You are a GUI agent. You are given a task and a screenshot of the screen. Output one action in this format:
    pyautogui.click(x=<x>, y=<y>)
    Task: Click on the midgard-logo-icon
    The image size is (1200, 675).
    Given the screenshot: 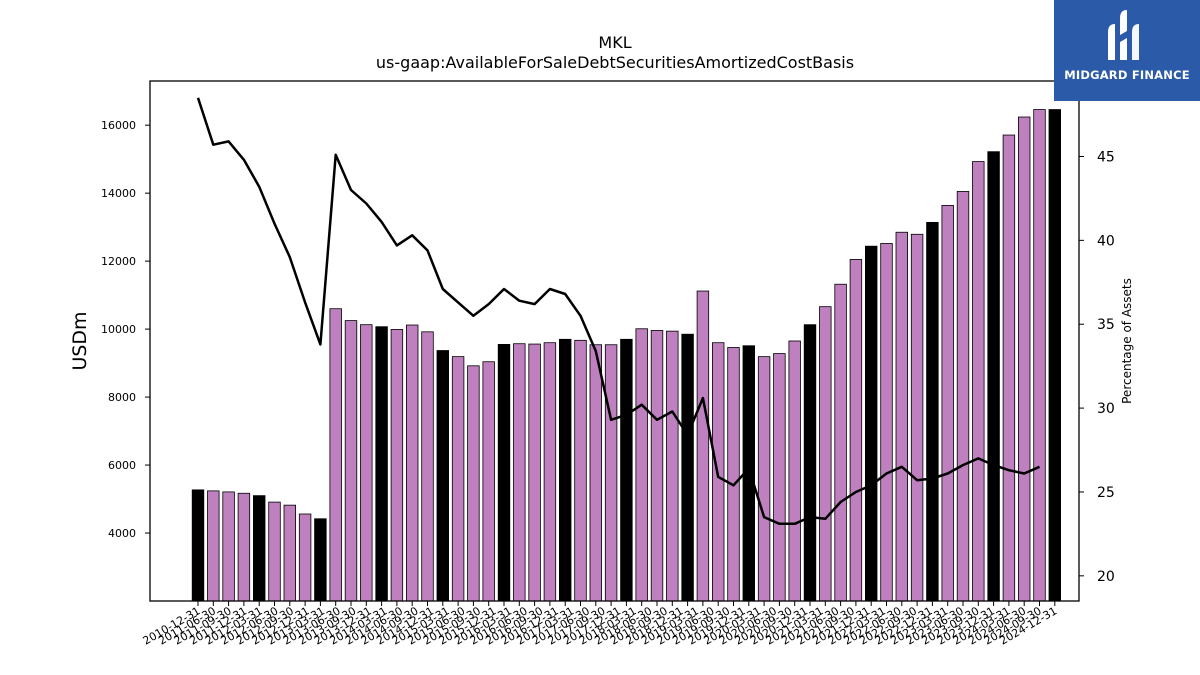 What is the action you would take?
    pyautogui.click(x=1123, y=35)
    